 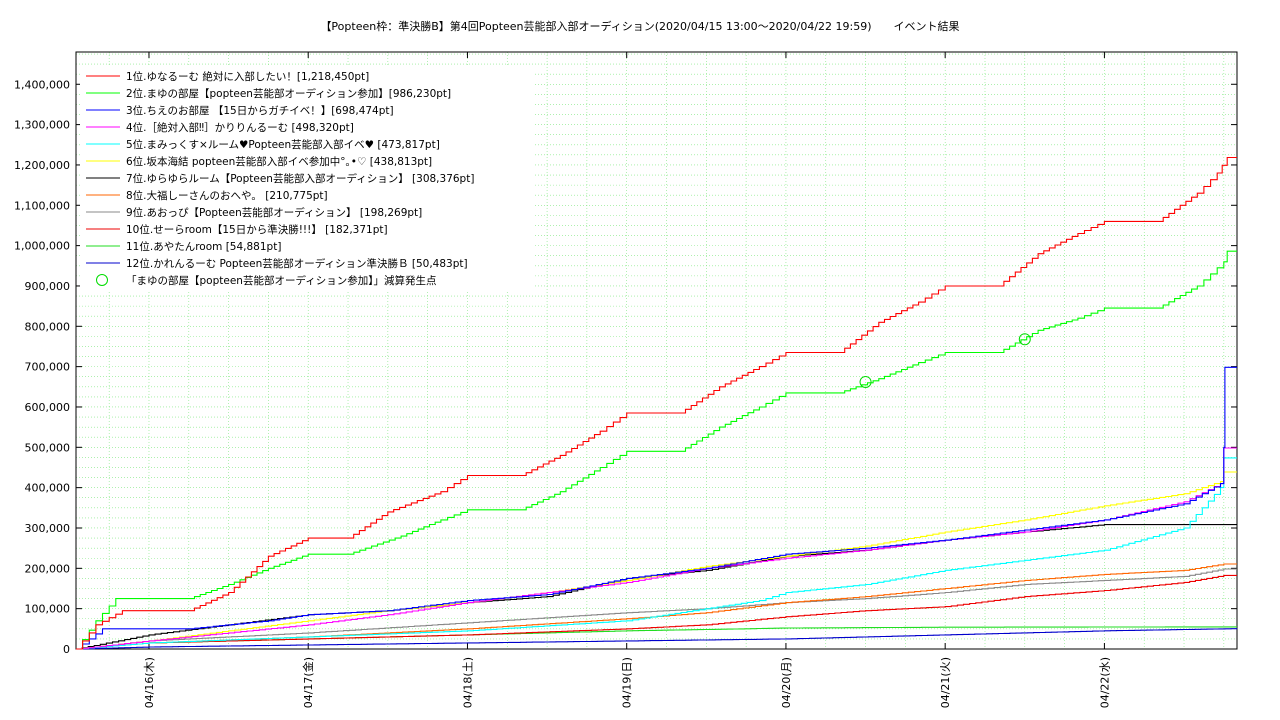 I want to click on x-tick-label: 04/19(日), so click(x=627, y=682).